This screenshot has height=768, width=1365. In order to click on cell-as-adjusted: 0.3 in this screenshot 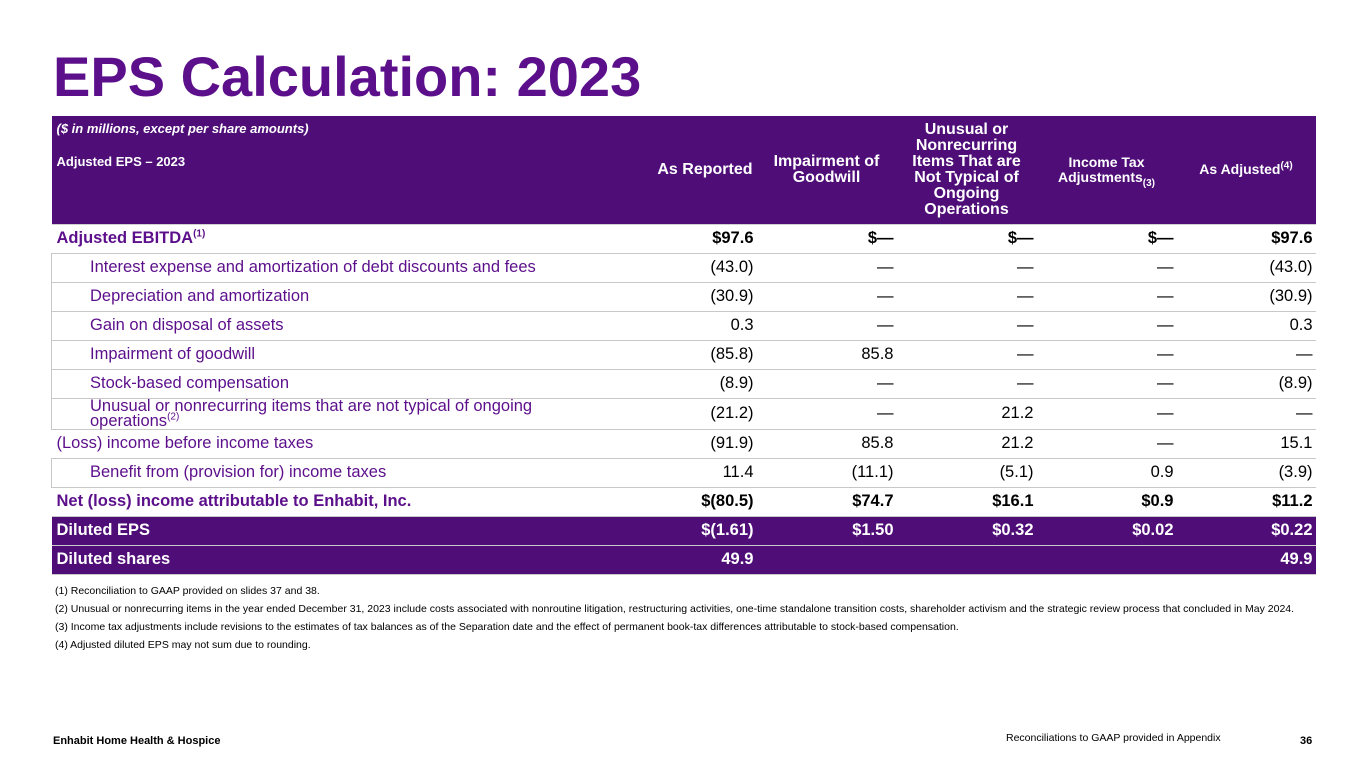, I will do `click(1246, 326)`.